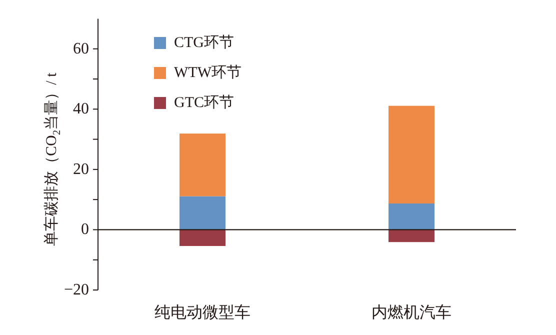 Image resolution: width=556 pixels, height=335 pixels. I want to click on y-tick-label: −20, so click(76, 290).